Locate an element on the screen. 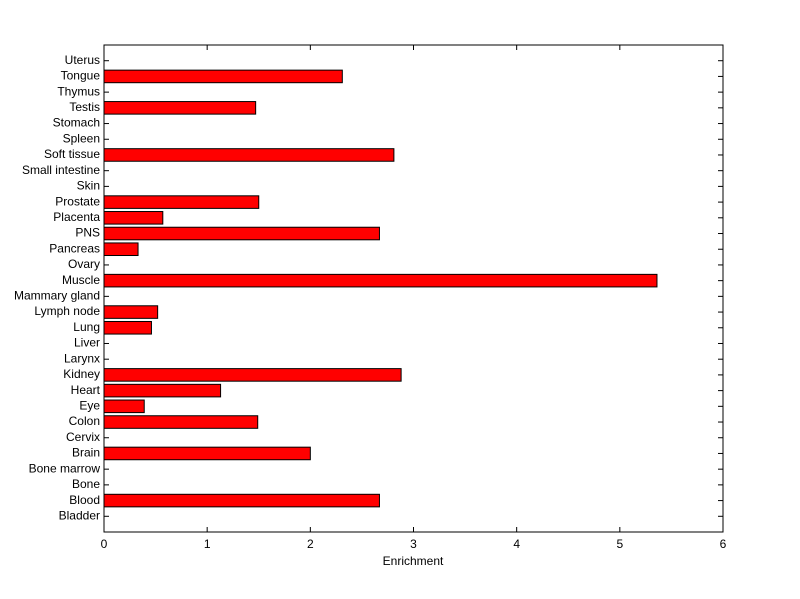 Image resolution: width=800 pixels, height=599 pixels. y-tick-label: Small intestine is located at coordinates (61, 170).